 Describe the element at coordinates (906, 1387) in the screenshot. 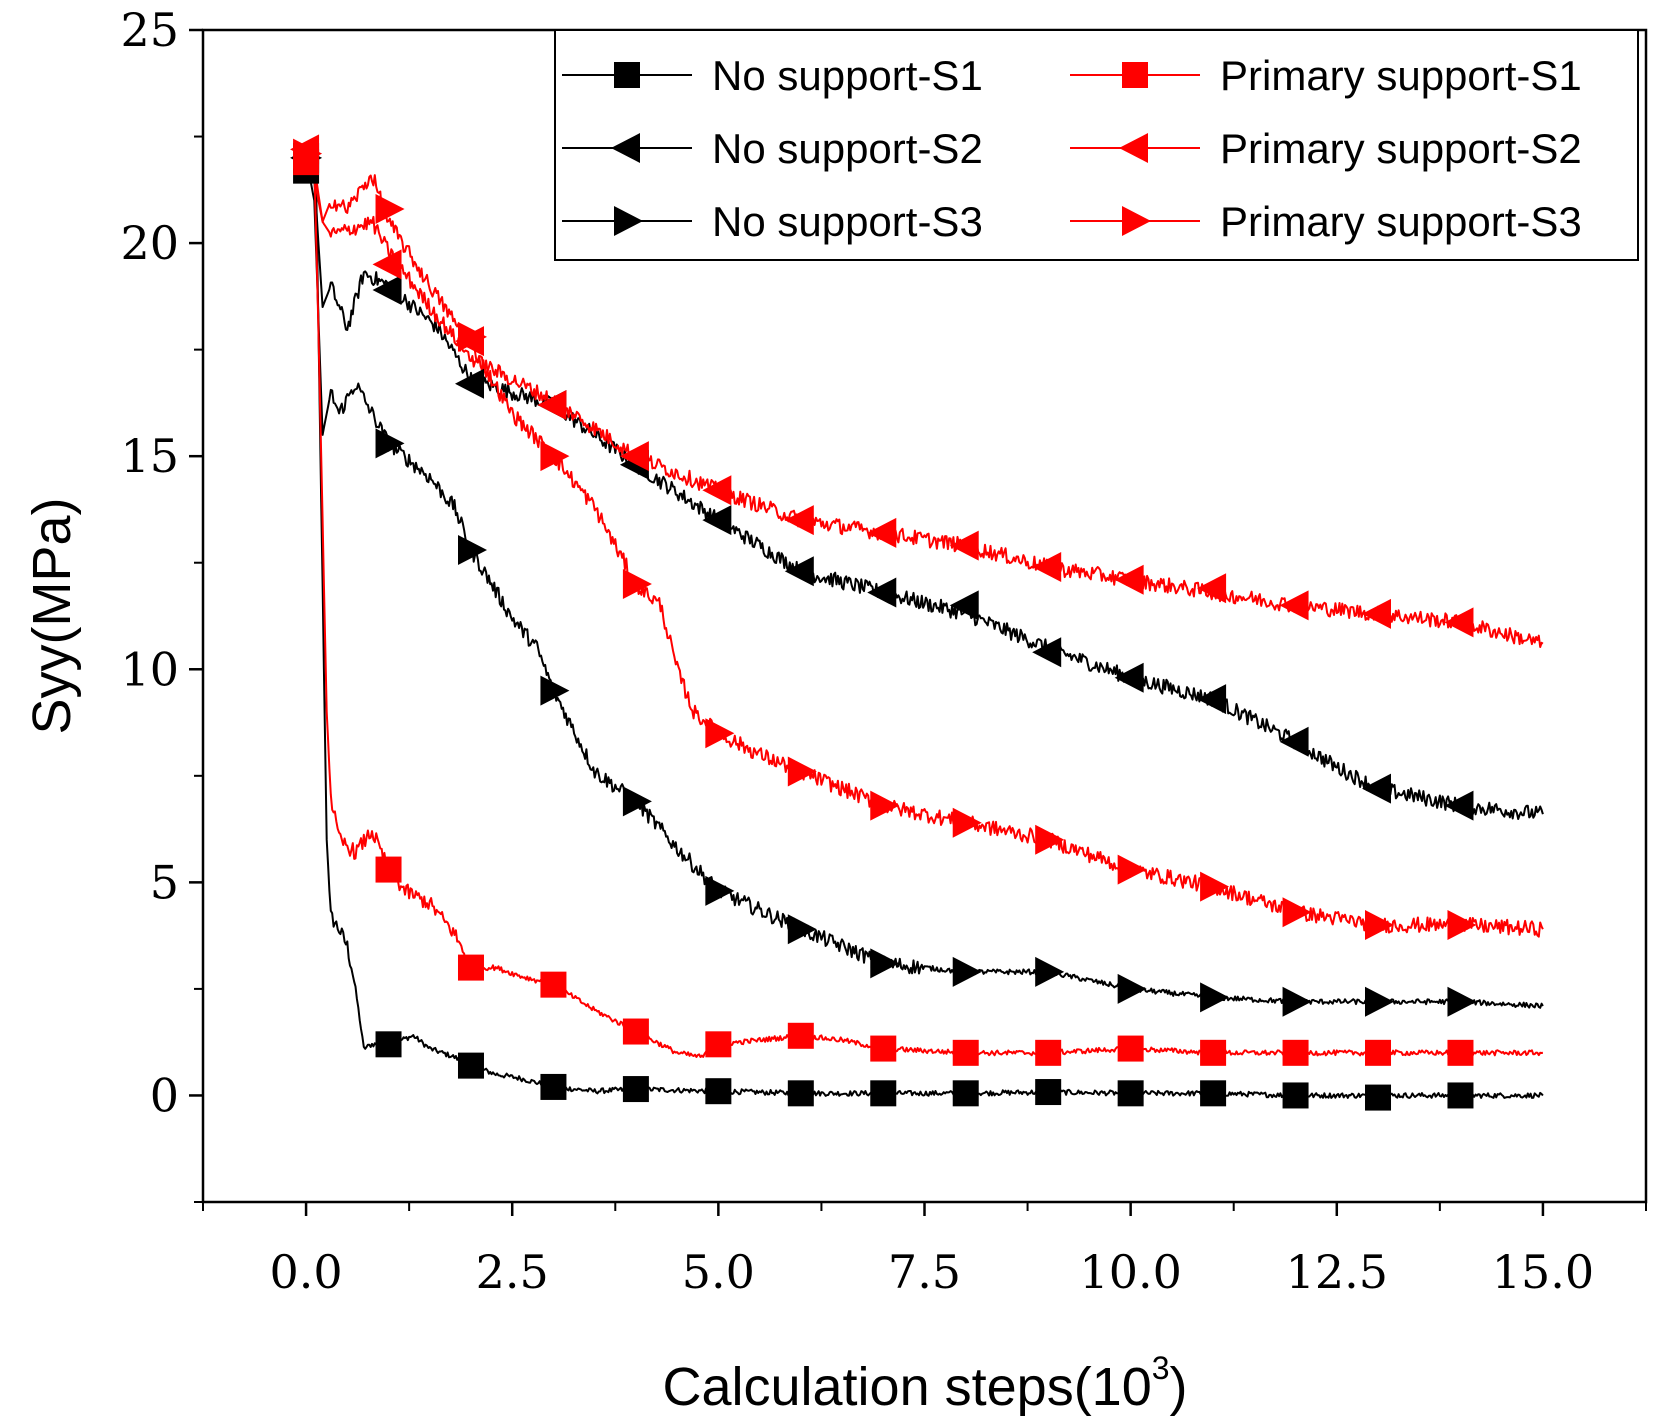

I see `x-axis-title-main: Calculation steps(10` at that location.